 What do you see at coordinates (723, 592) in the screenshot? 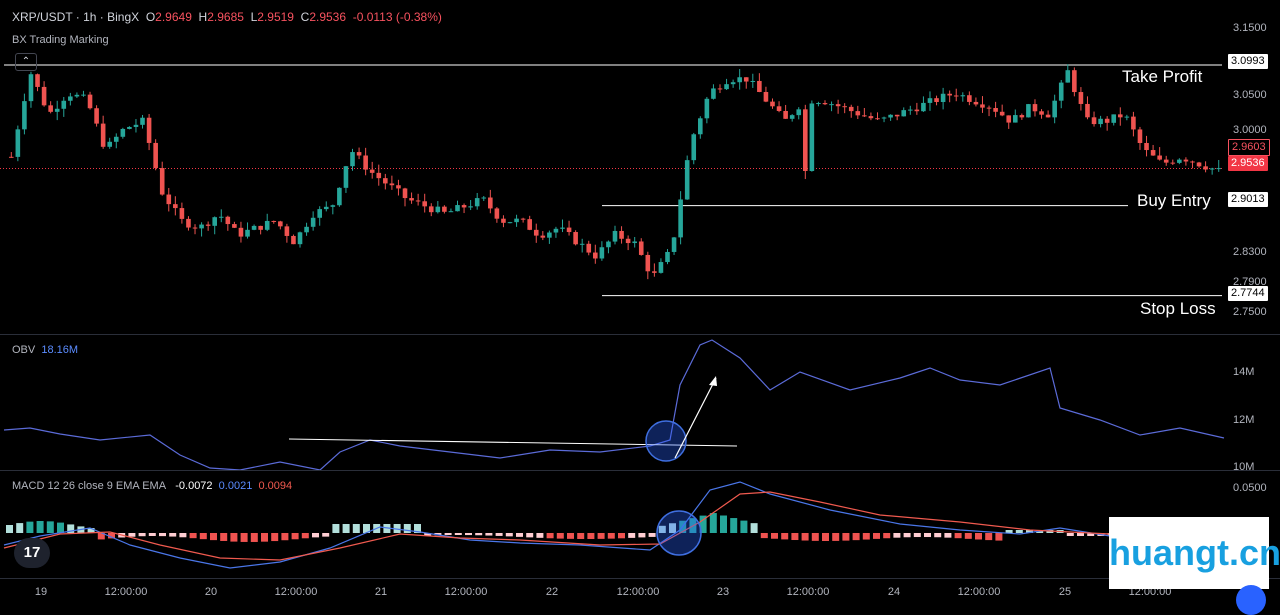
I see `time-axis-label: 23` at bounding box center [723, 592].